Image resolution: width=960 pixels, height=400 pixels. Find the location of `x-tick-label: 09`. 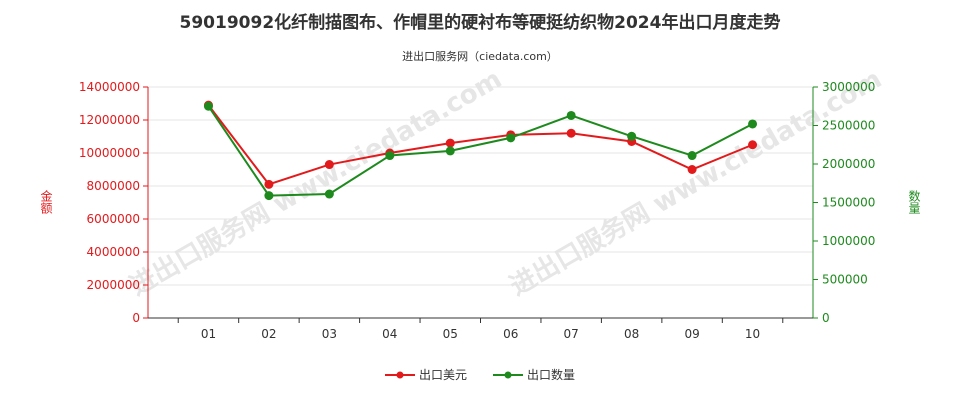

x-tick-label: 09 is located at coordinates (691, 334).